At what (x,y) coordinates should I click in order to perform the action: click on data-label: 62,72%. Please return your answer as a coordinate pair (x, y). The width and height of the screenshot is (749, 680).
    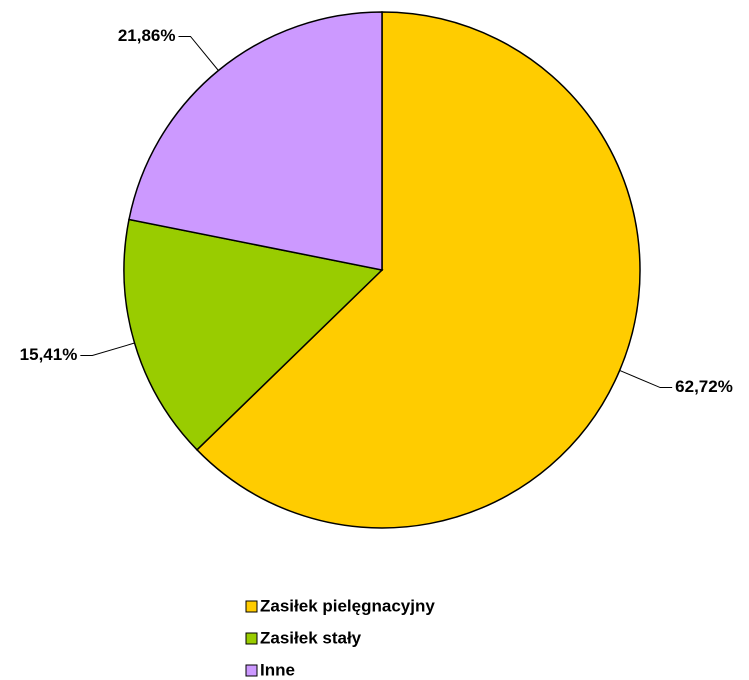
    Looking at the image, I should click on (704, 386).